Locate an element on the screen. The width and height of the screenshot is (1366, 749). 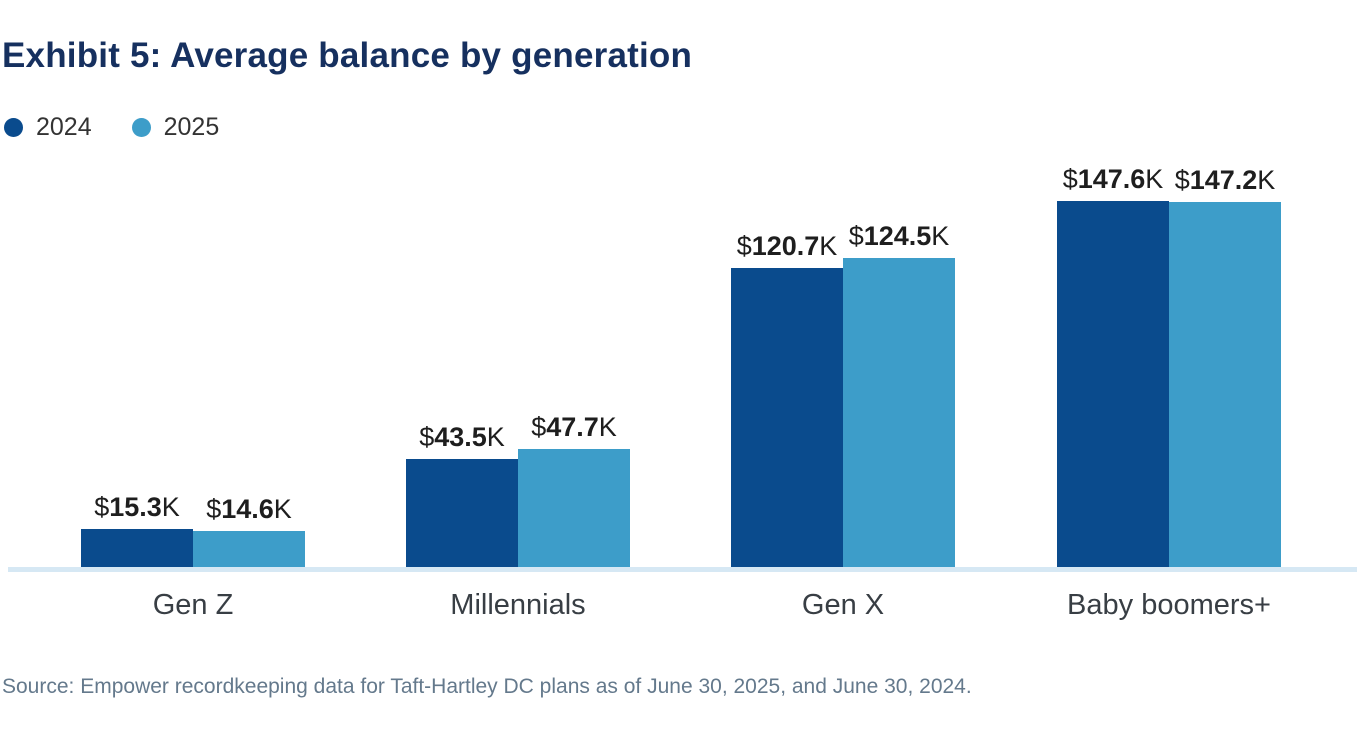
legend-swatch-2024-icon is located at coordinates (13, 127).